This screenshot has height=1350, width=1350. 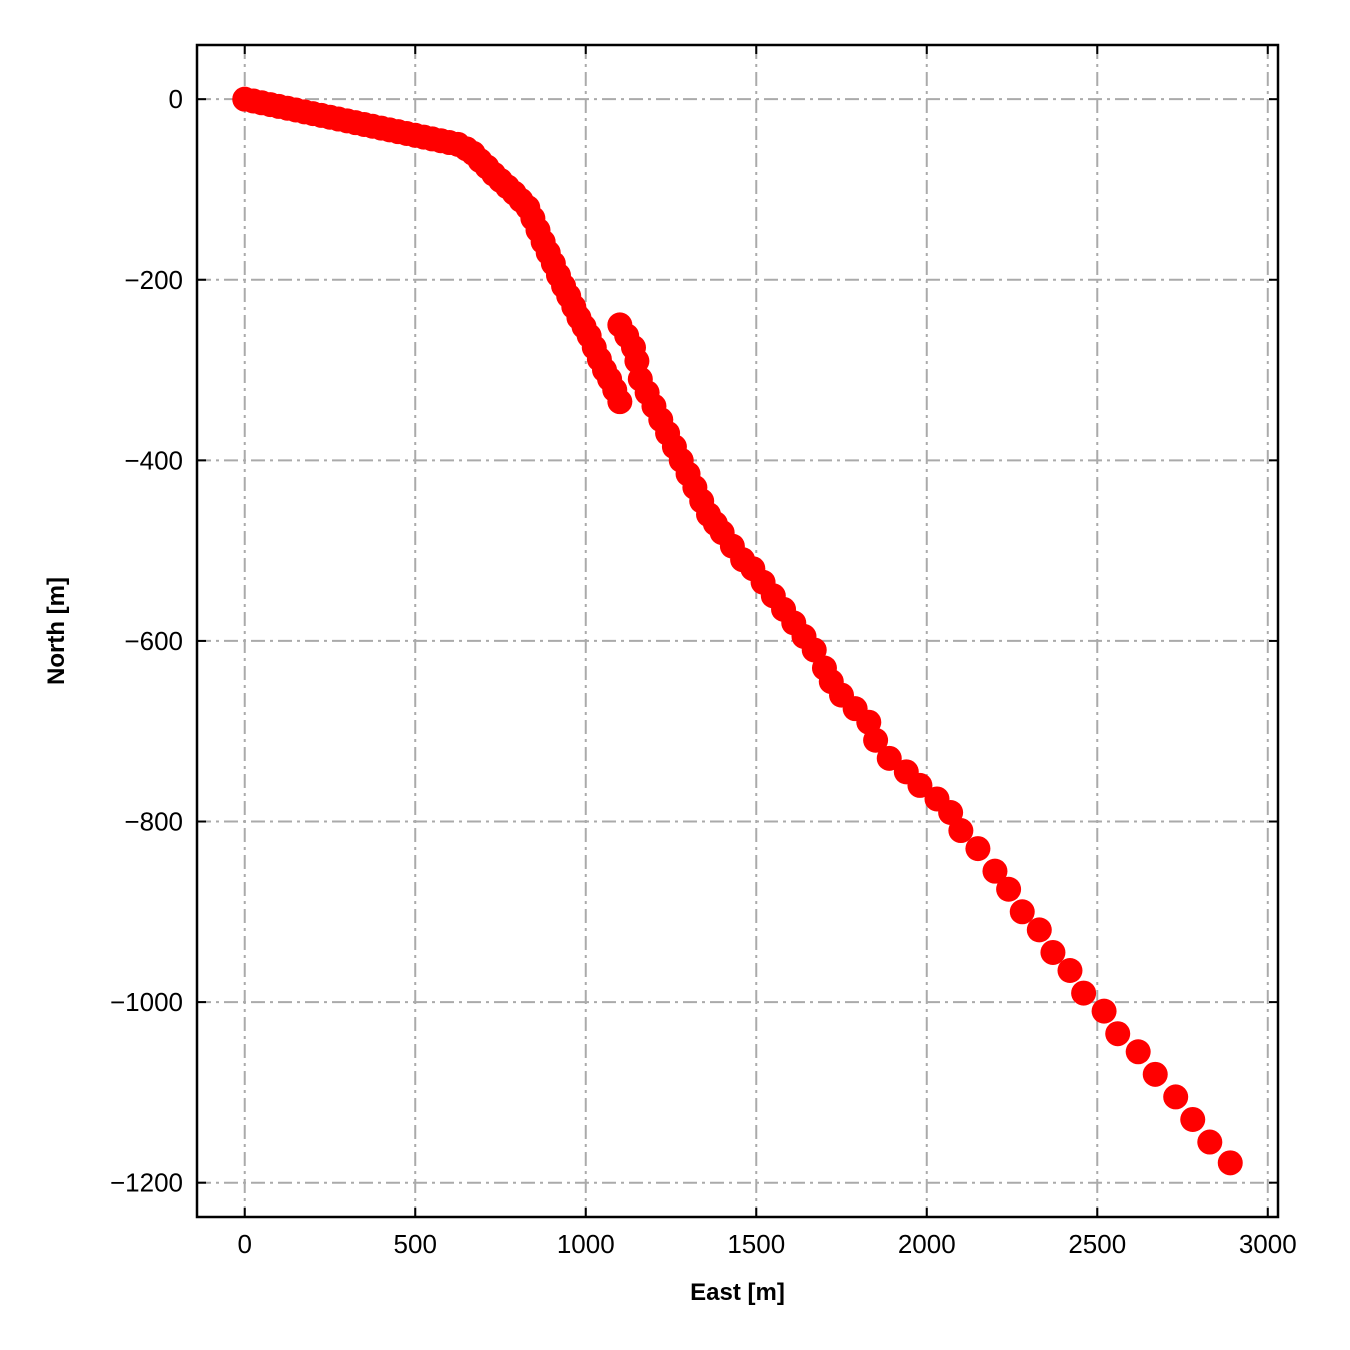 I want to click on x-tick-label: 2000, so click(x=927, y=1244).